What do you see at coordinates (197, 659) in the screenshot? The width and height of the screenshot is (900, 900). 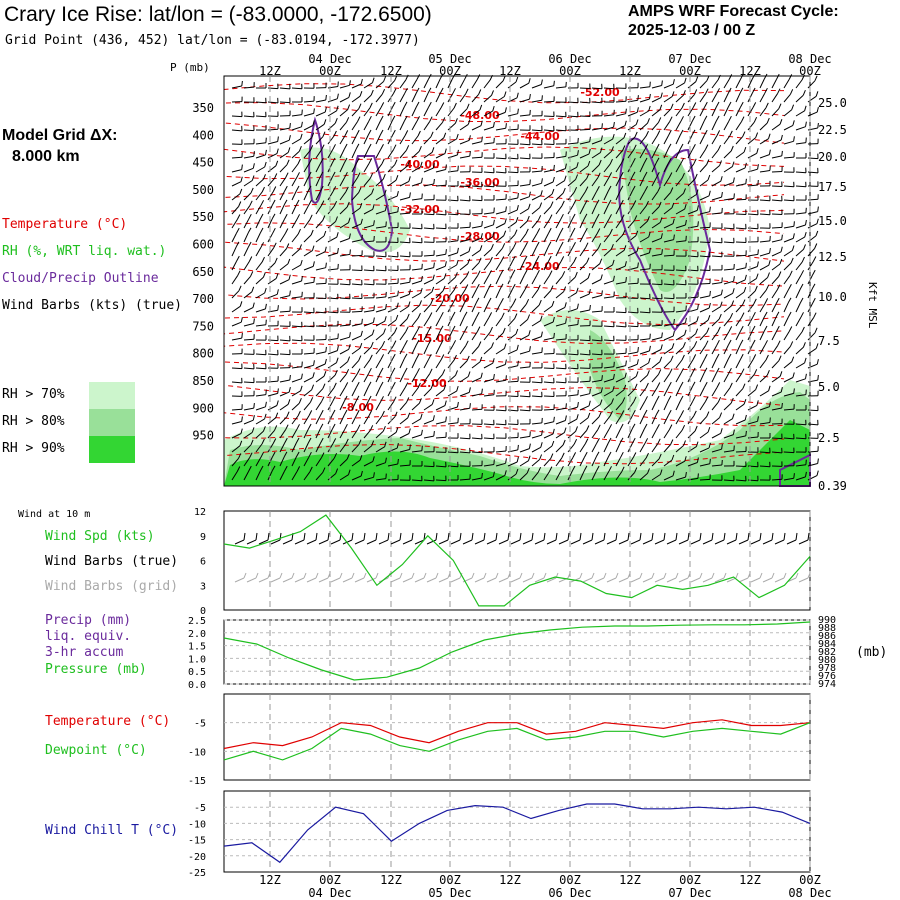 I see `precip-tick: 1.0` at bounding box center [197, 659].